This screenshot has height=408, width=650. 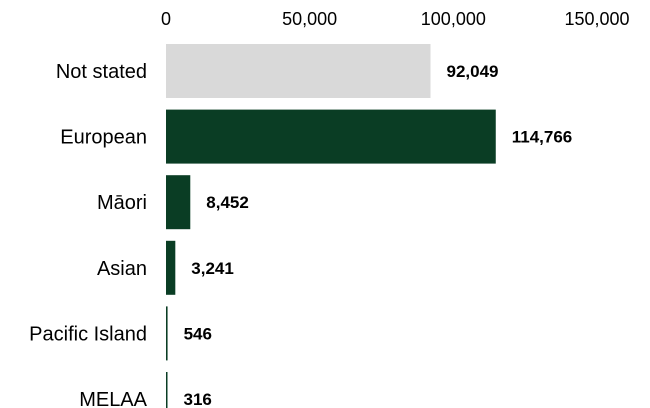 I want to click on x-axis-ticks: 0 50,000 100,000 150,000, so click(x=395, y=19).